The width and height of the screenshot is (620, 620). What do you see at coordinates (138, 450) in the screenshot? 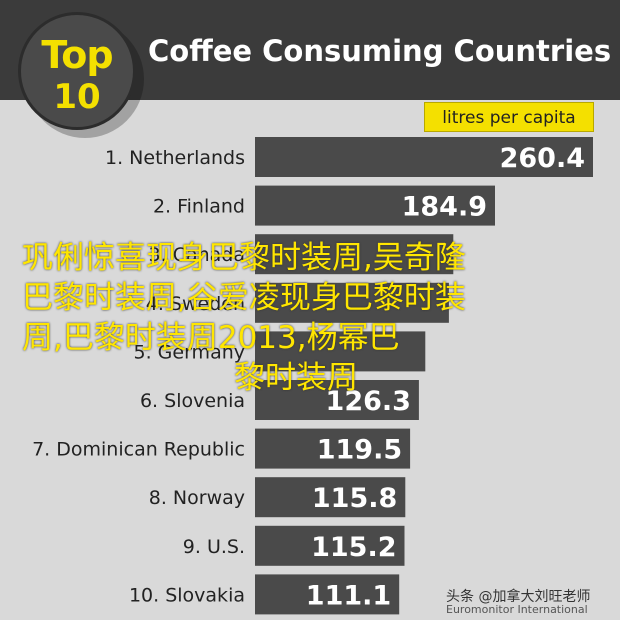
I see `category-label-7: 7. Dominican Republic` at bounding box center [138, 450].